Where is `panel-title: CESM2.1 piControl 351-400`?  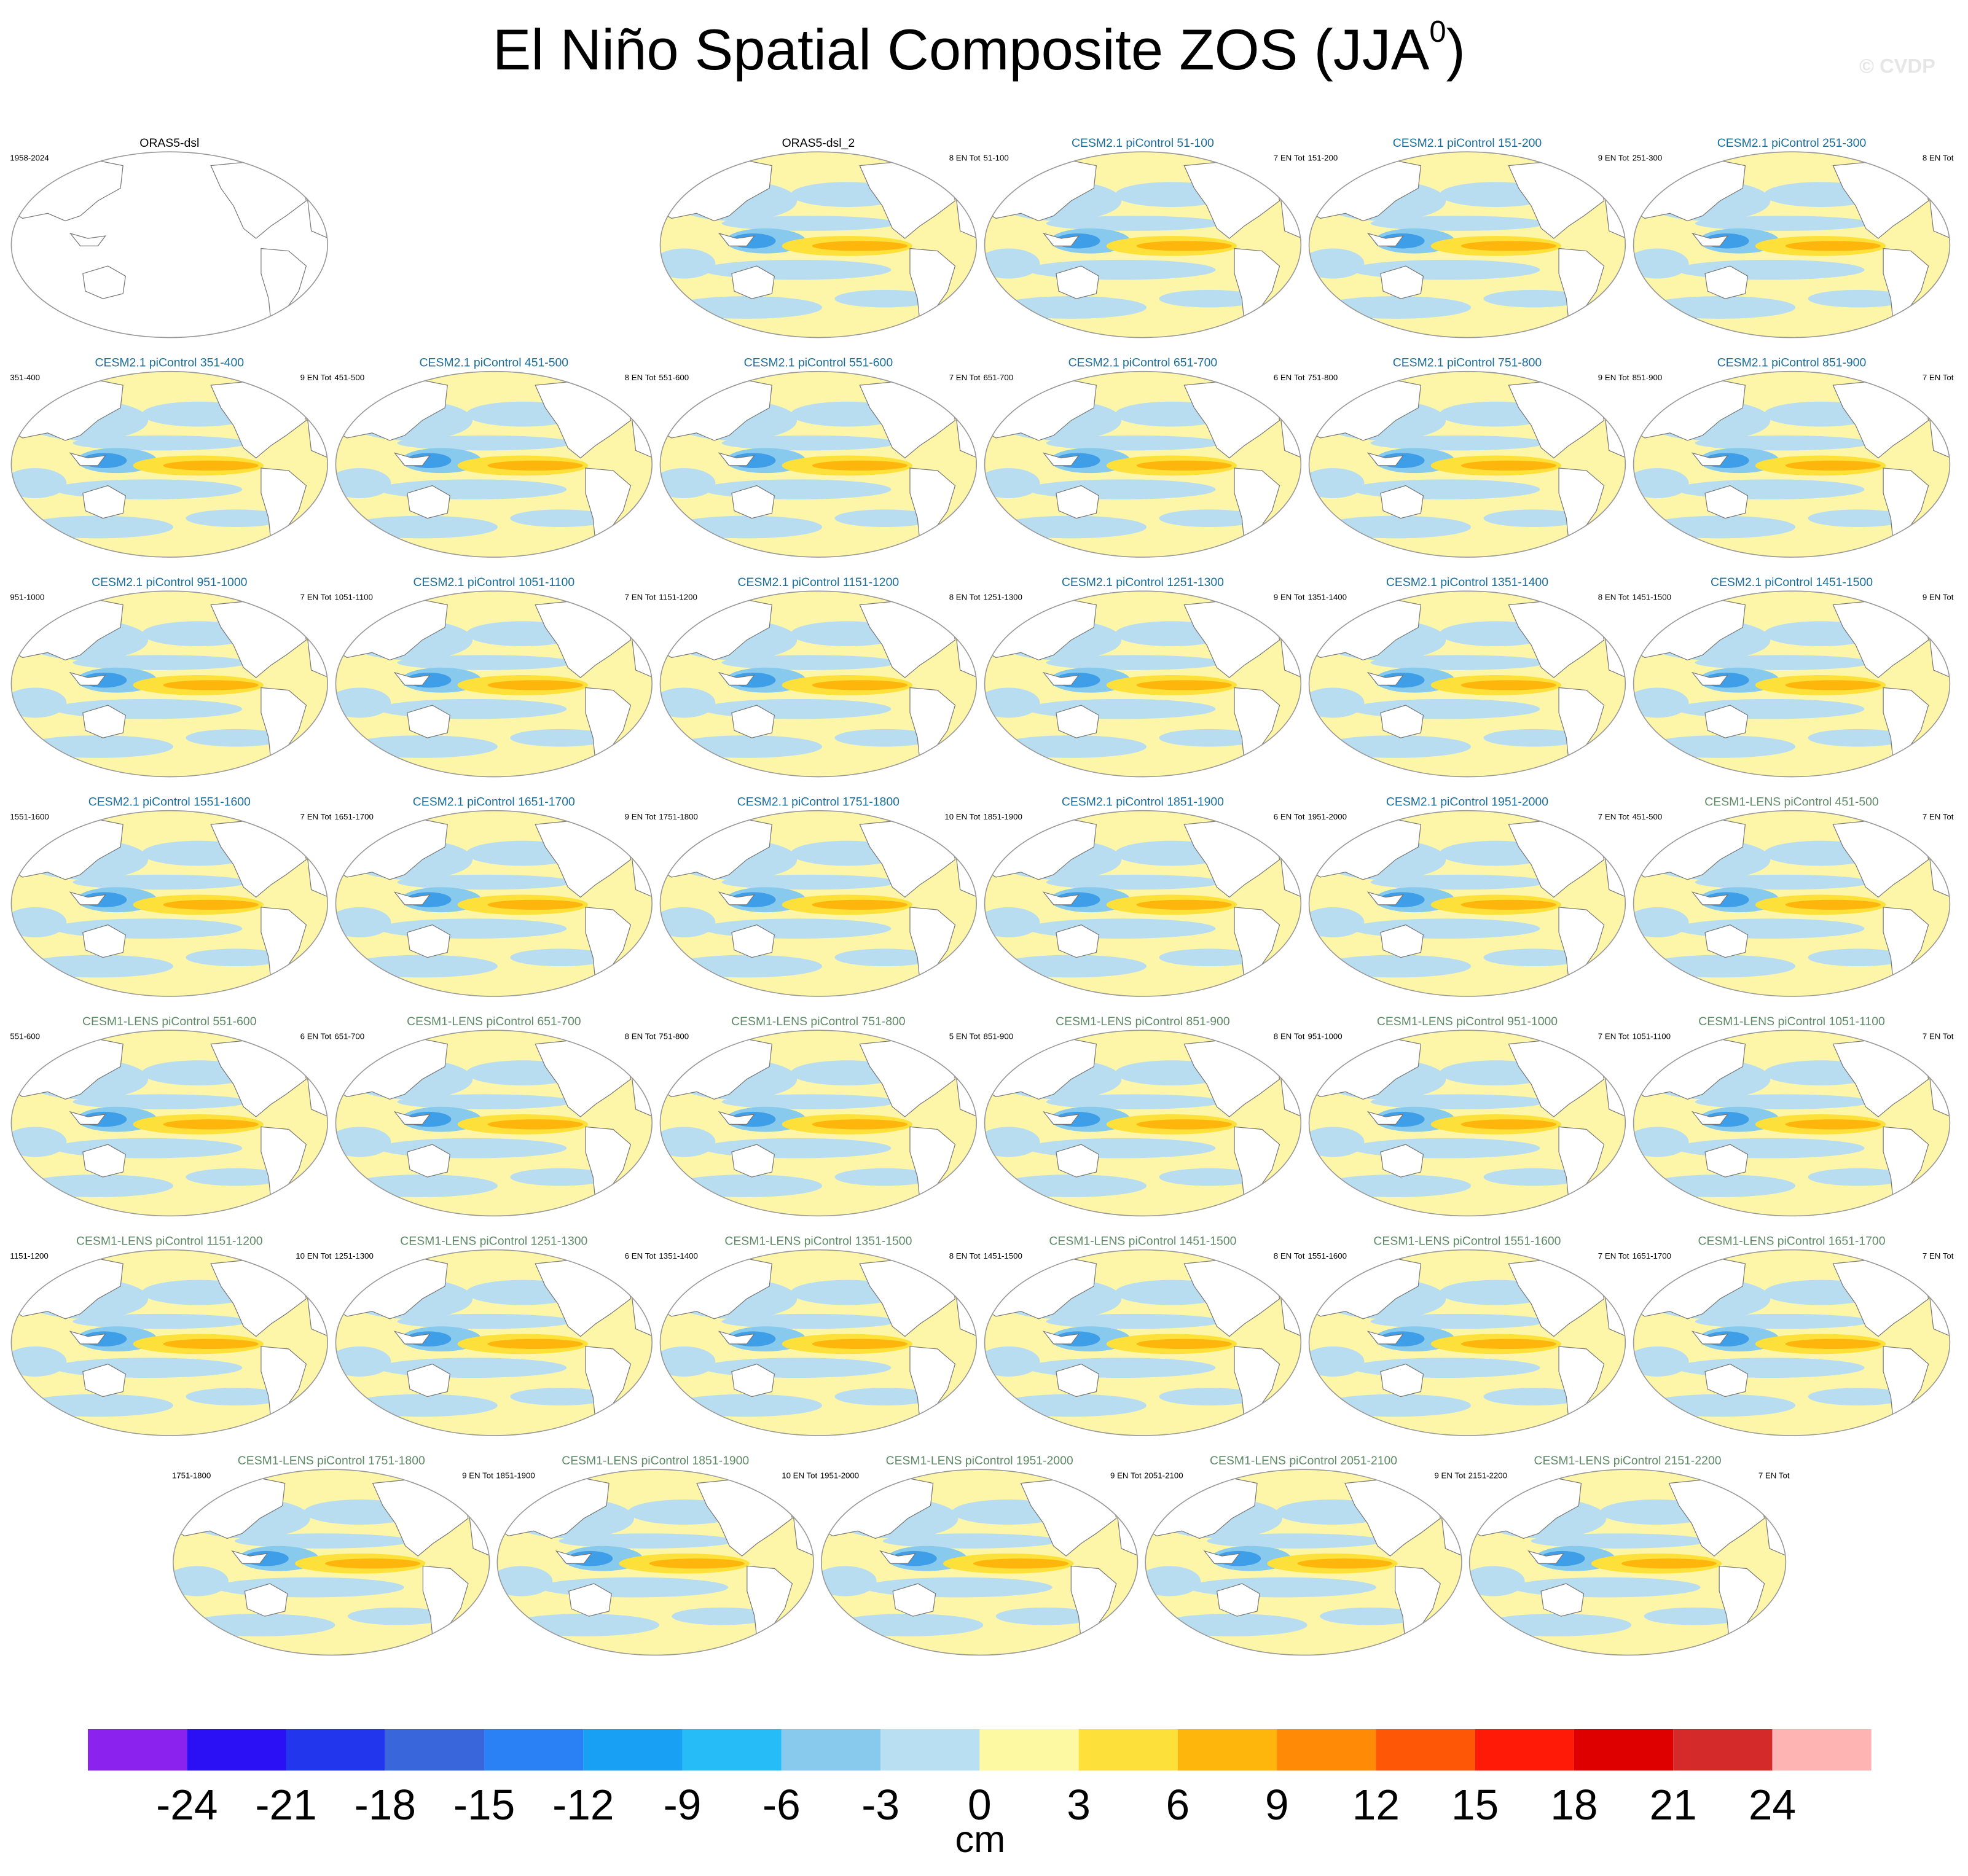
panel-title: CESM2.1 piControl 351-400 is located at coordinates (170, 363).